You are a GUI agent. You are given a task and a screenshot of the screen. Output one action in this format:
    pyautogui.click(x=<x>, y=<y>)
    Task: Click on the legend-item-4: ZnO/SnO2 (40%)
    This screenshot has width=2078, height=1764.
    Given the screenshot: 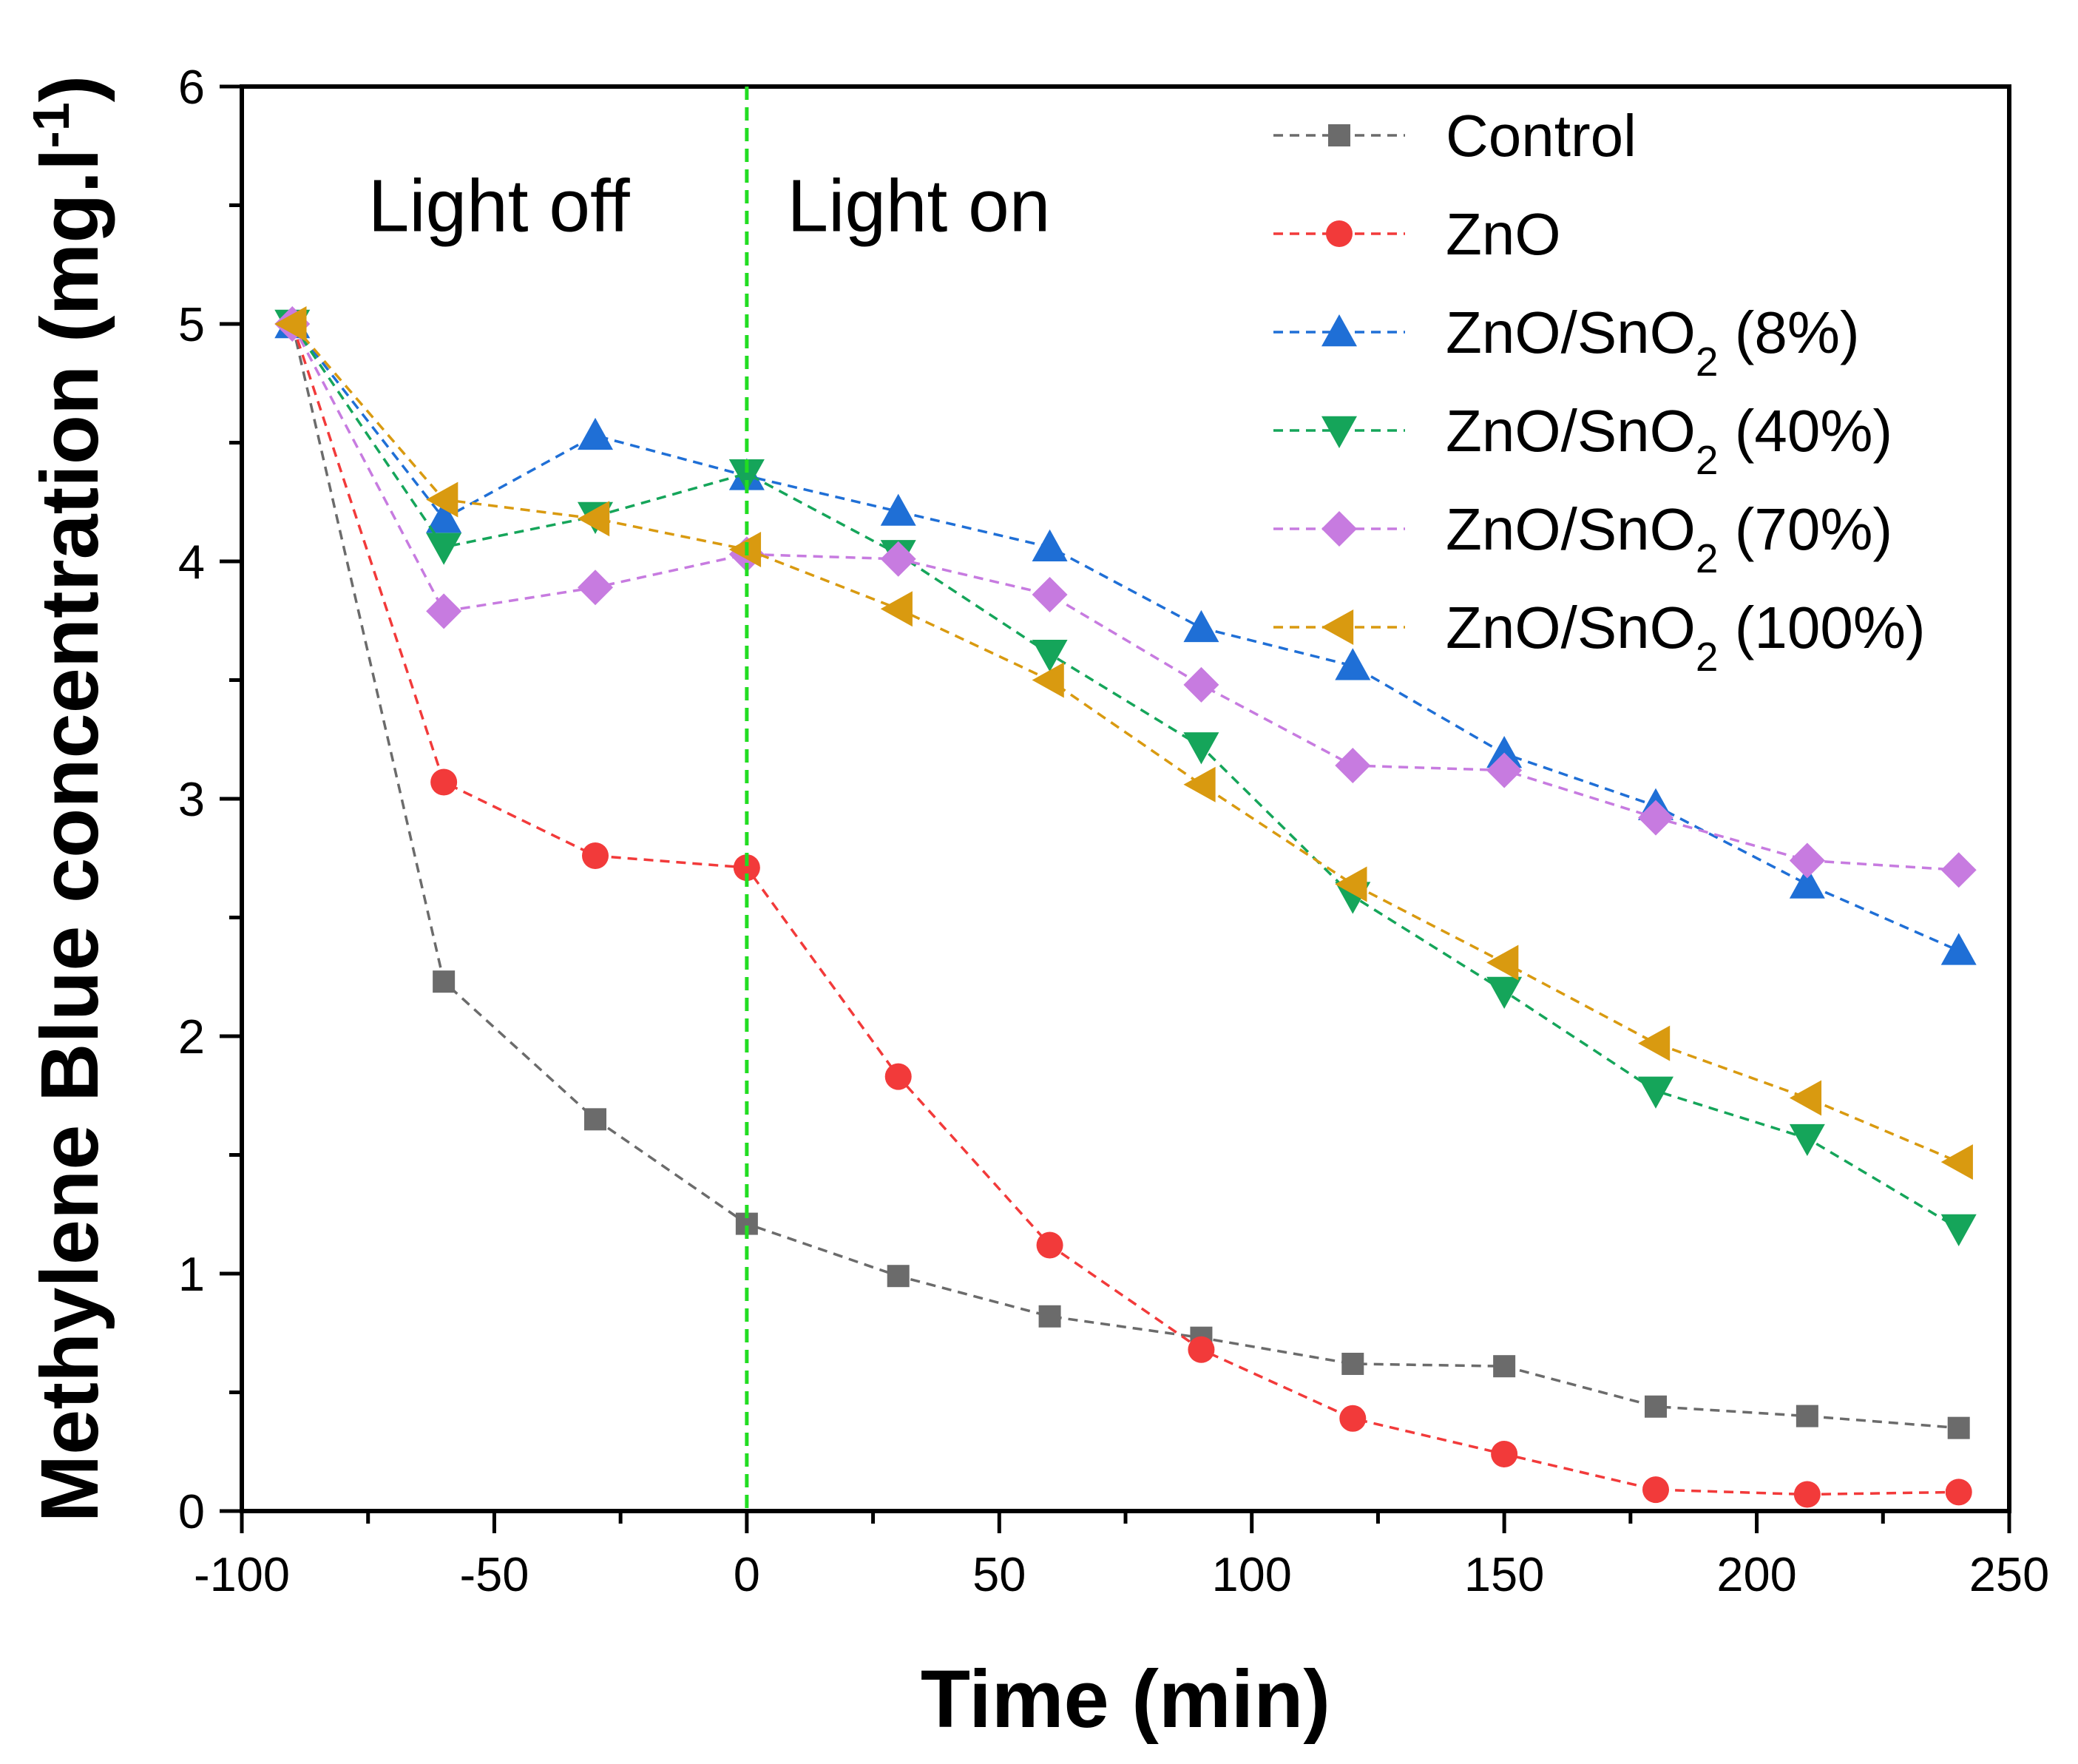 What is the action you would take?
    pyautogui.click(x=1582, y=440)
    